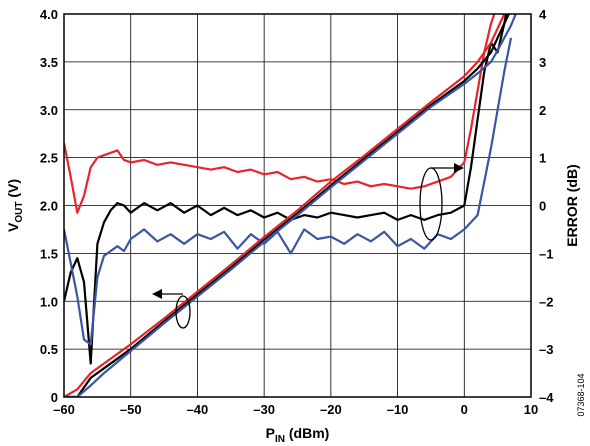  Describe the element at coordinates (543, 14) in the screenshot. I see `y2-tick-label: 4` at that location.